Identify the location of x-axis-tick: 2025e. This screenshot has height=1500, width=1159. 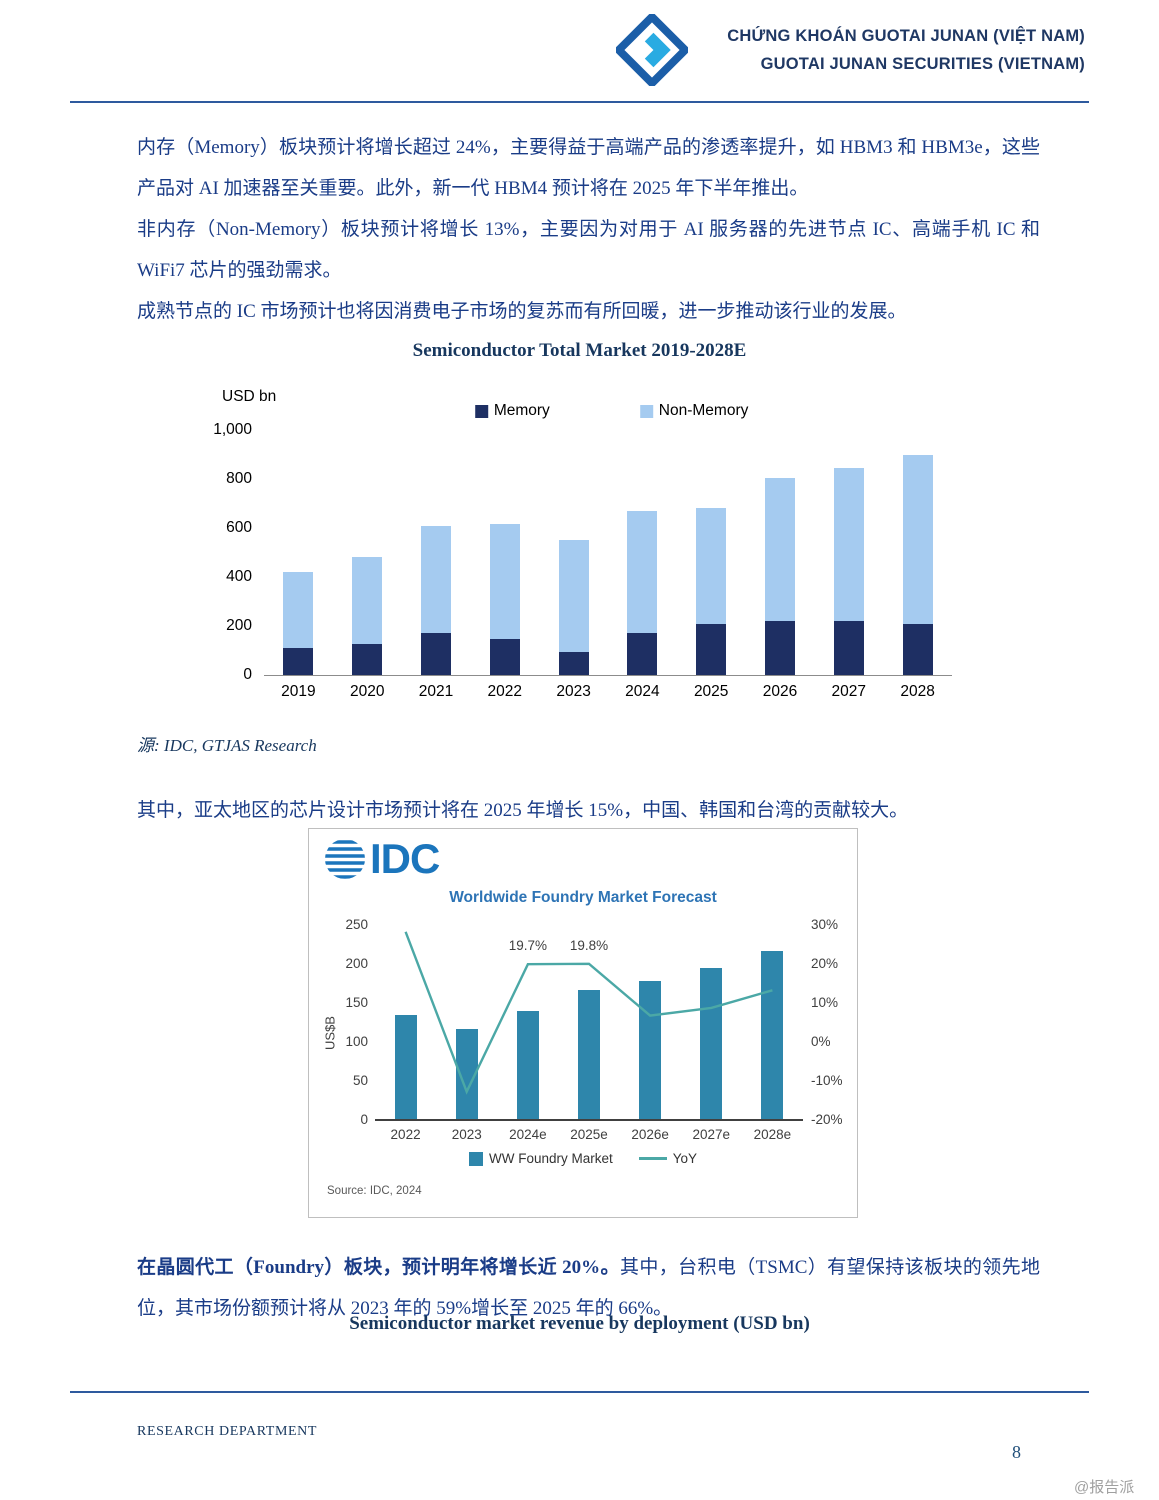
(589, 1134).